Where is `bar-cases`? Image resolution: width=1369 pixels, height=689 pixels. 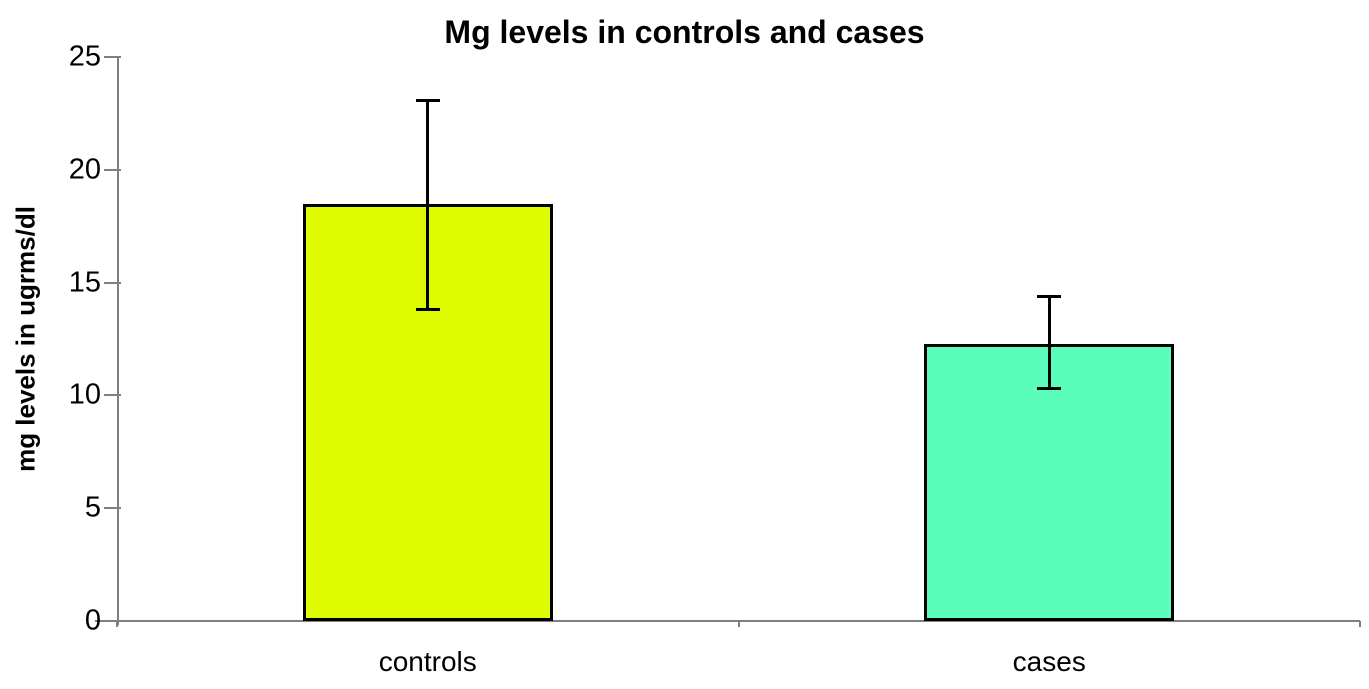 bar-cases is located at coordinates (1049, 482).